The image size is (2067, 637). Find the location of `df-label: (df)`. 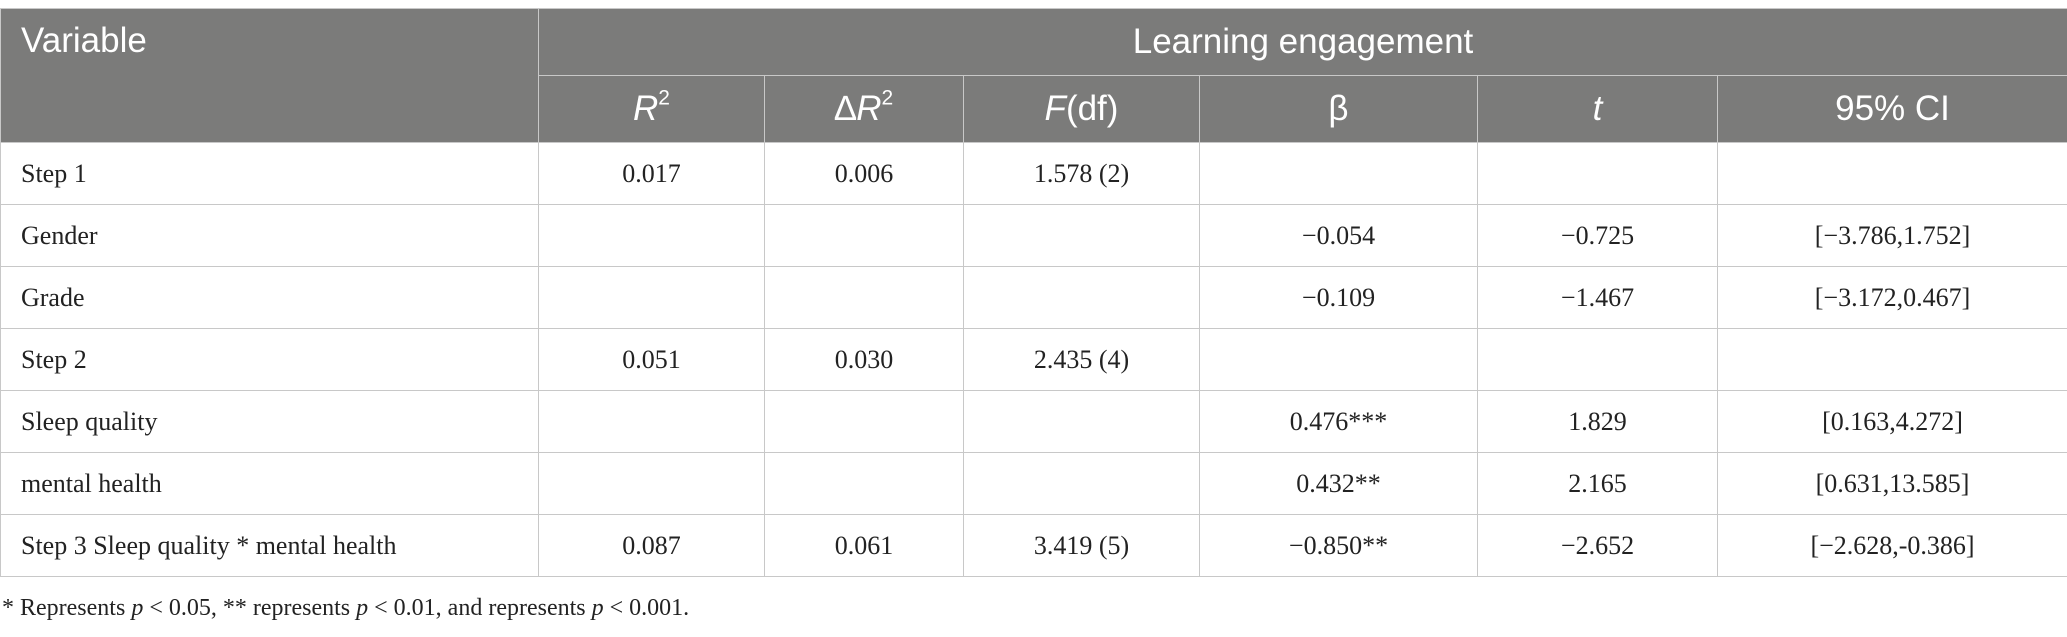

df-label: (df) is located at coordinates (1092, 108).